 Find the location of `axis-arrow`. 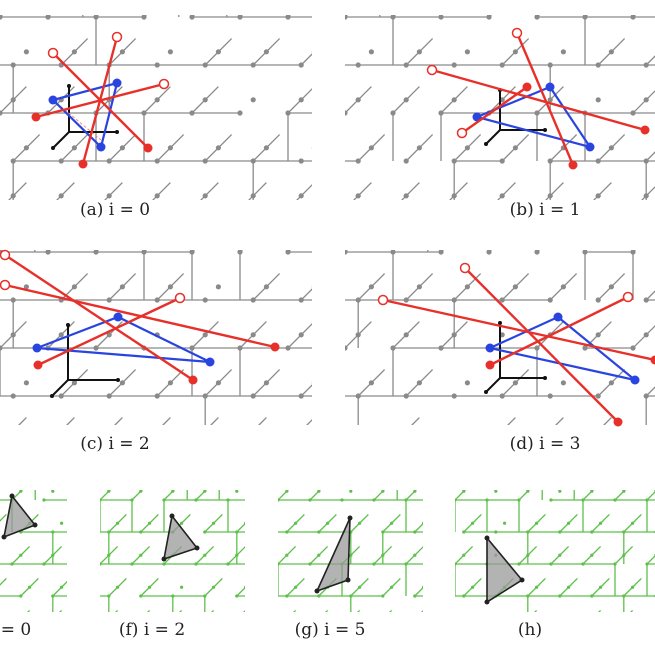

axis-arrow is located at coordinates (60, 388).